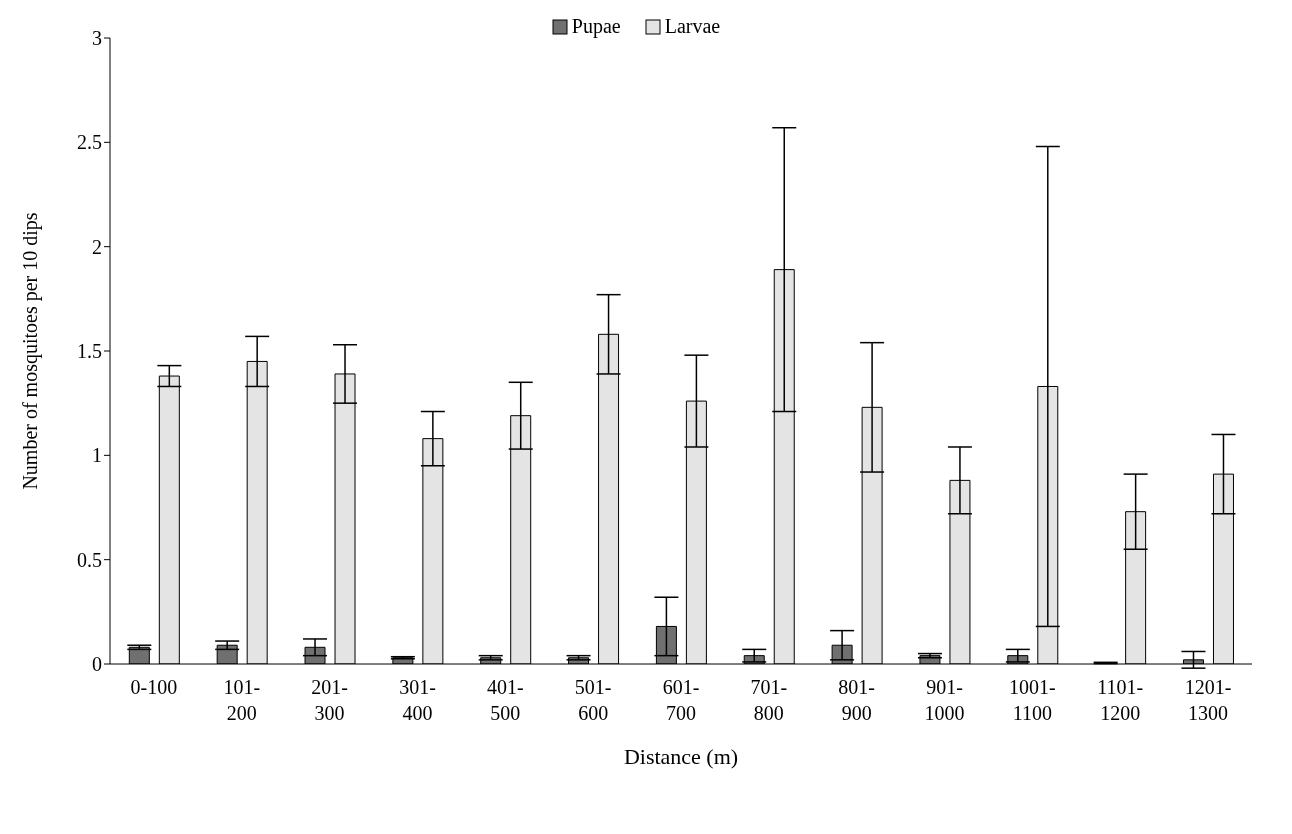 Image resolution: width=1292 pixels, height=834 pixels. I want to click on x-tick-label: 201-300, so click(329, 700).